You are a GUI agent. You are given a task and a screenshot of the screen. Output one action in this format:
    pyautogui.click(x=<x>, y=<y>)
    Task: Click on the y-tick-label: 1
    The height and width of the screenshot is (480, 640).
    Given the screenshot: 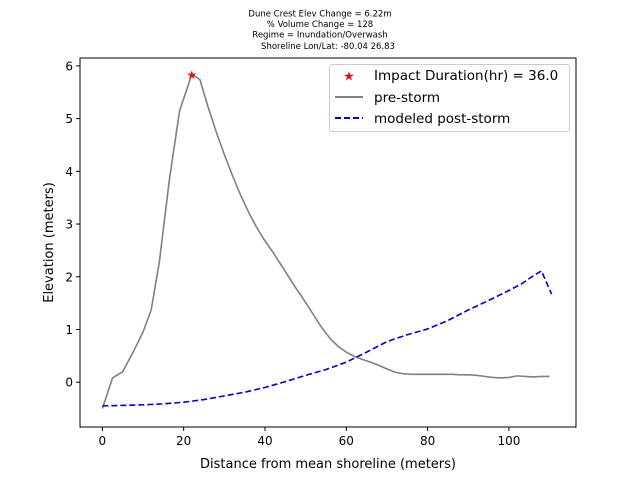 What is the action you would take?
    pyautogui.click(x=69, y=330)
    